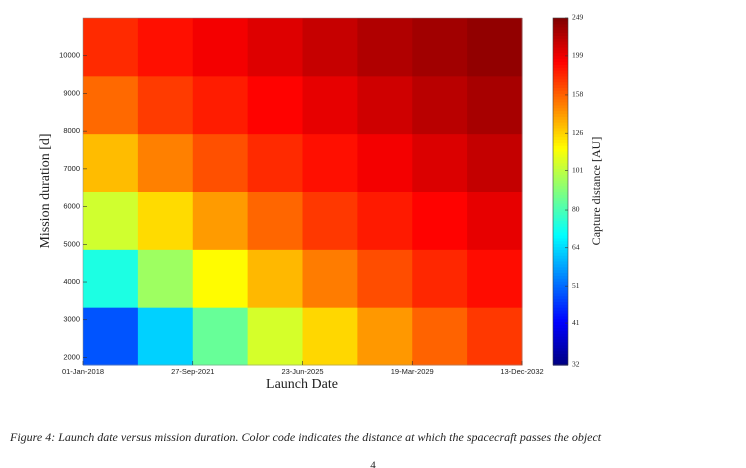 The width and height of the screenshot is (746, 468). What do you see at coordinates (71, 281) in the screenshot?
I see `y-tick-label: 4000` at bounding box center [71, 281].